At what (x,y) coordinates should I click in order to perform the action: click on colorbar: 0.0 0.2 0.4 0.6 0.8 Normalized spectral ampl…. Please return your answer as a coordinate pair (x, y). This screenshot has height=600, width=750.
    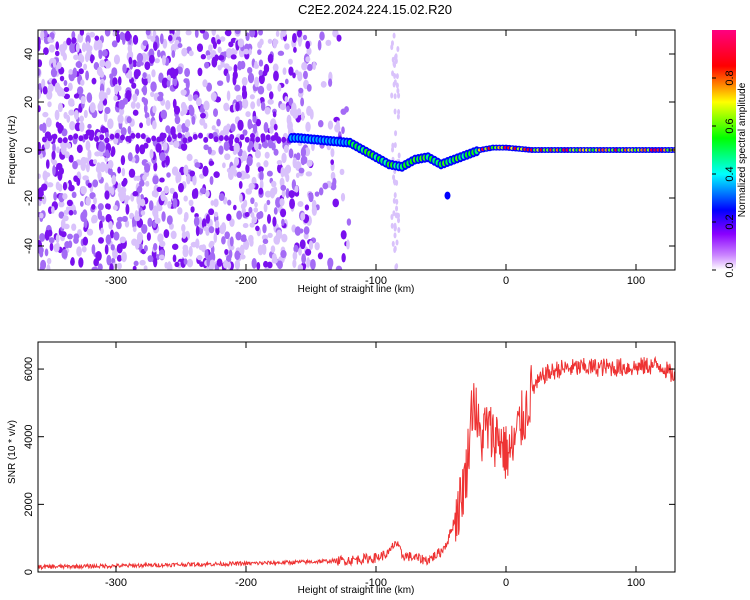
    Looking at the image, I should click on (730, 154).